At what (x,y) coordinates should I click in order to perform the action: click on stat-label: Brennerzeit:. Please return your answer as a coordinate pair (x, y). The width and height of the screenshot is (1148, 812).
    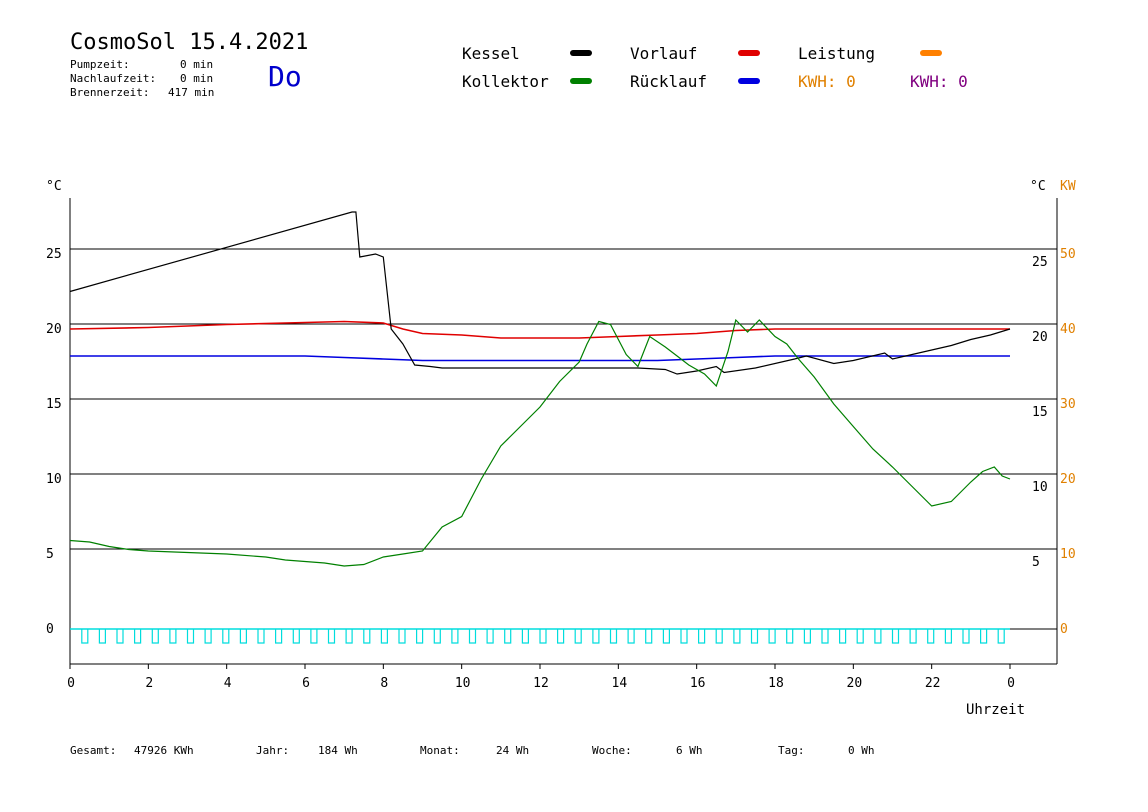
    Looking at the image, I should click on (110, 92).